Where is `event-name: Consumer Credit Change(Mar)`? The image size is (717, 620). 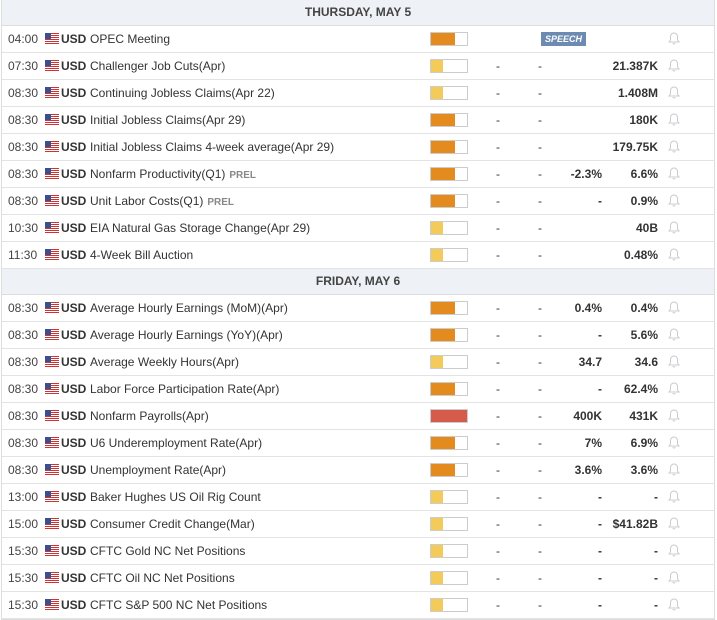 event-name: Consumer Credit Change(Mar) is located at coordinates (172, 524).